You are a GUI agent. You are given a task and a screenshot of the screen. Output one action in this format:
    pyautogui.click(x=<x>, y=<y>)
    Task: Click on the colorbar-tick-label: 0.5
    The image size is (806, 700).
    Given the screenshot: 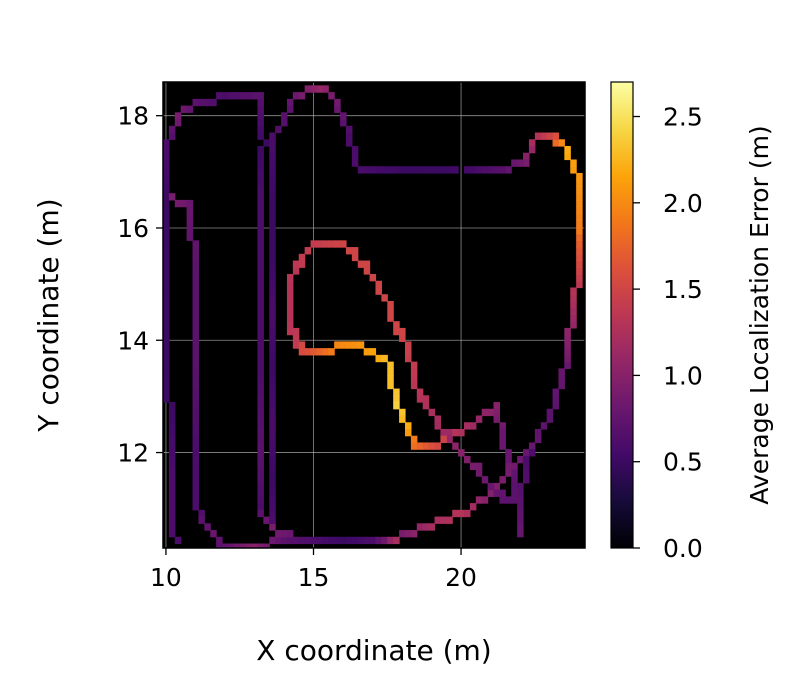 What is the action you would take?
    pyautogui.click(x=683, y=462)
    